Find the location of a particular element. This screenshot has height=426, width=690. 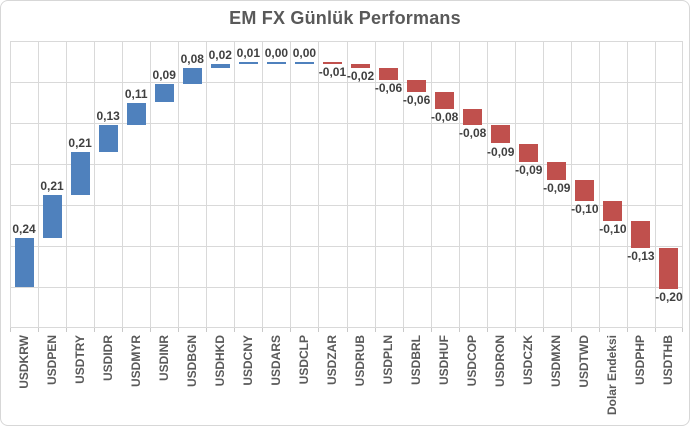

bar-usdars is located at coordinates (276, 62).